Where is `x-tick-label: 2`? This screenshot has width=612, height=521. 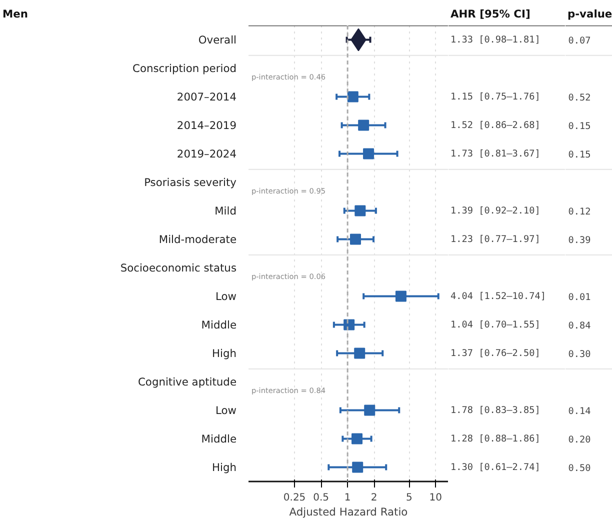
x-tick-label: 2 is located at coordinates (374, 498).